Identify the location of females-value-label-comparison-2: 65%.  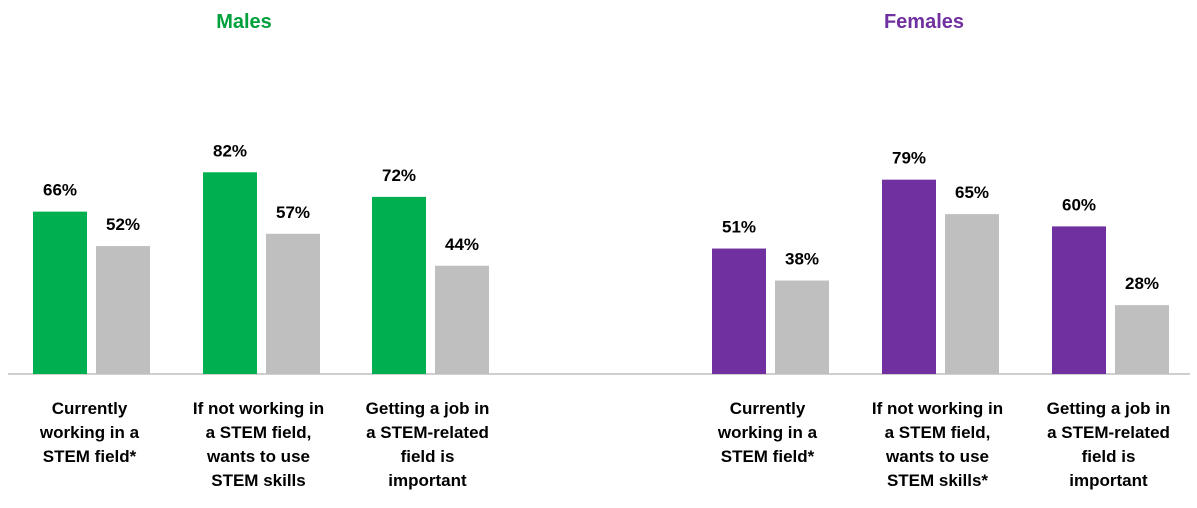
(972, 192).